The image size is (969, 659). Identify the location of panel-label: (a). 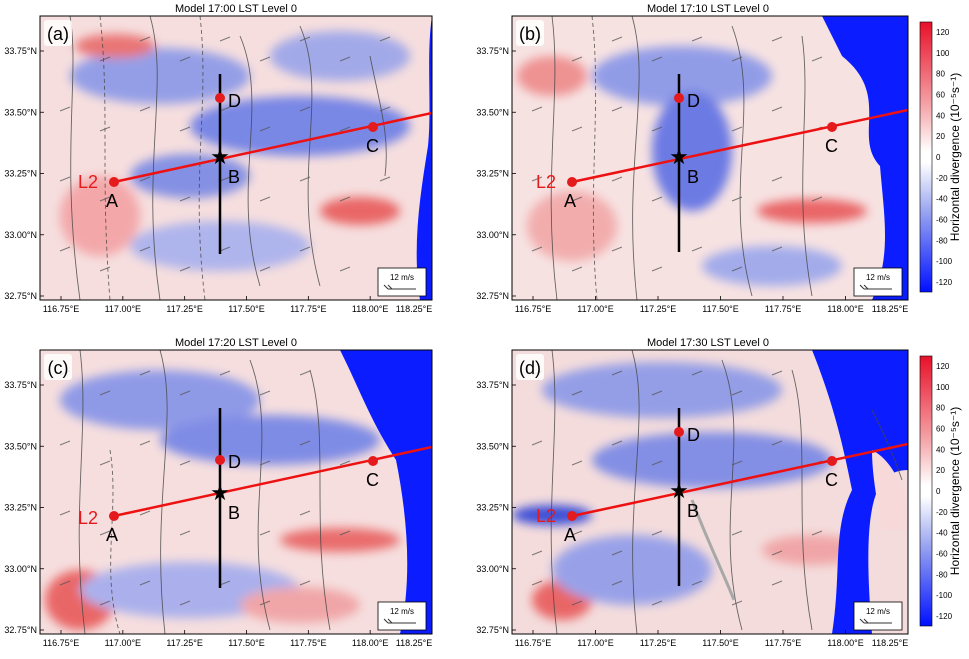
(58, 34).